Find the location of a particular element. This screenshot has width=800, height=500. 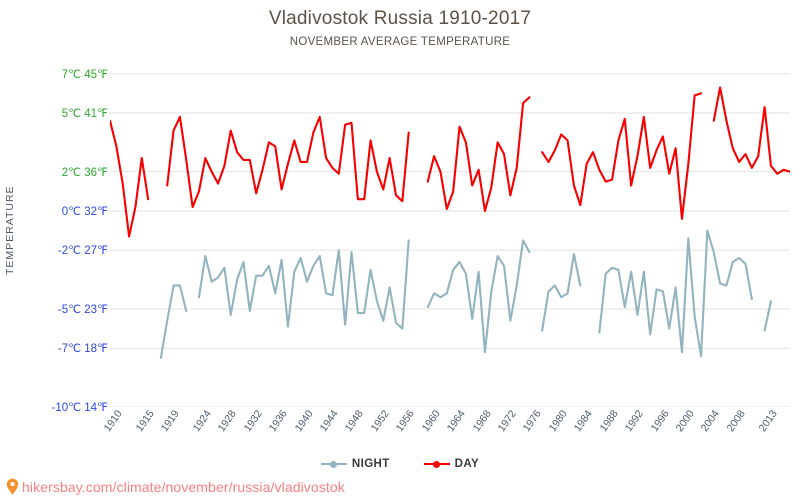

x-axis-tick-label-2000: 2000 is located at coordinates (685, 421).